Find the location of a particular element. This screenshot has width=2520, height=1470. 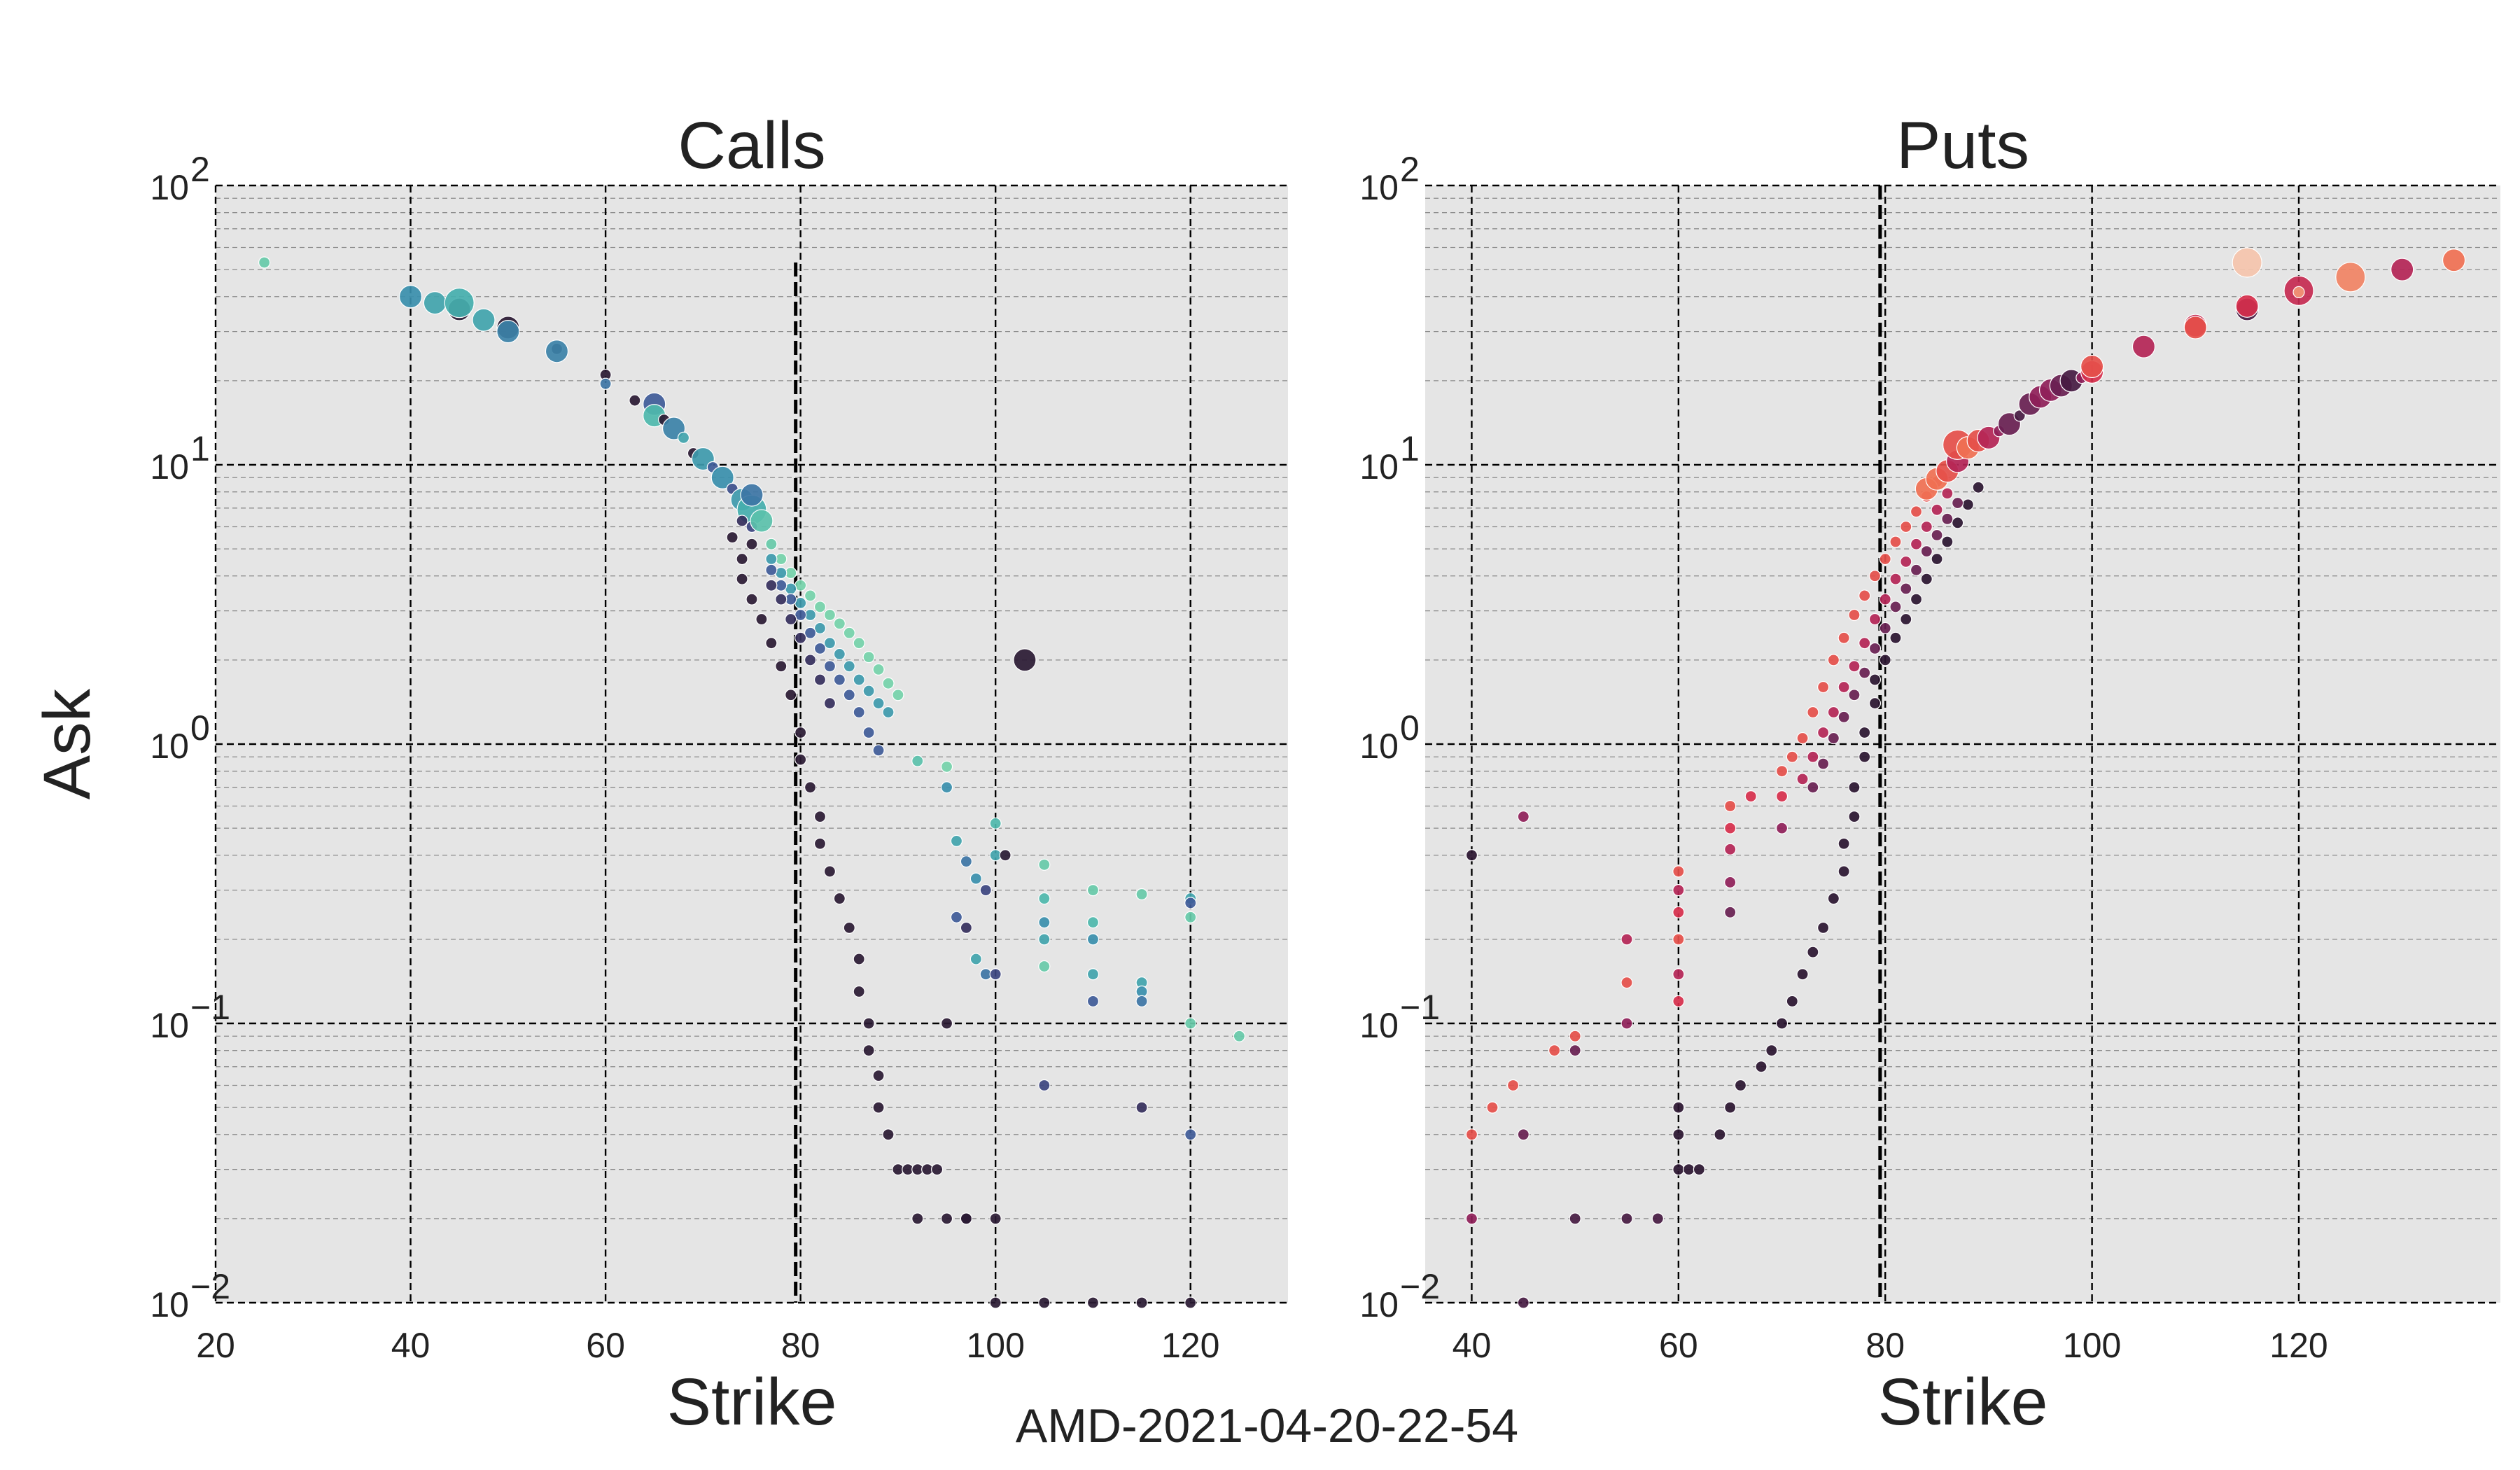

y-tick-exponent: 0 is located at coordinates (200, 728).